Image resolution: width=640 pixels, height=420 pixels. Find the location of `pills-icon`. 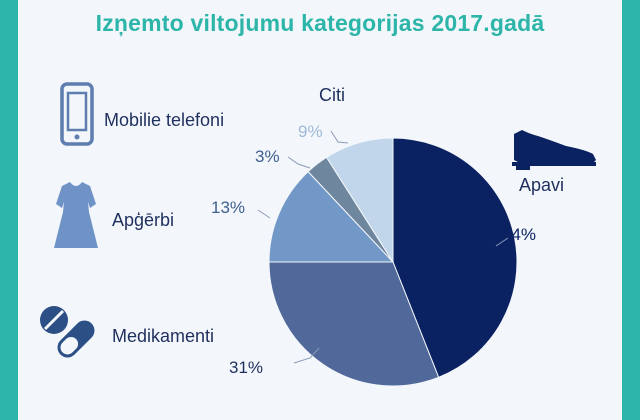

pills-icon is located at coordinates (67, 332).